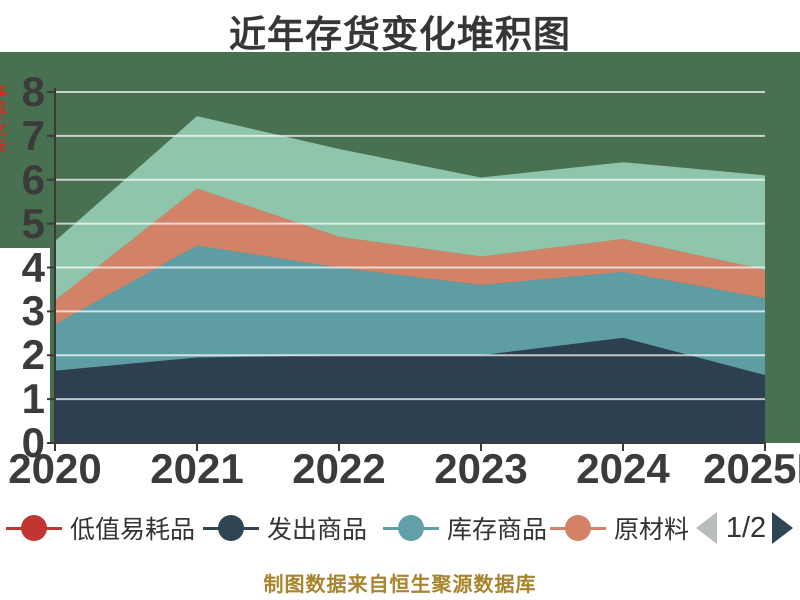 The image size is (800, 600). I want to click on legend-pager-prev-icon, so click(706, 528).